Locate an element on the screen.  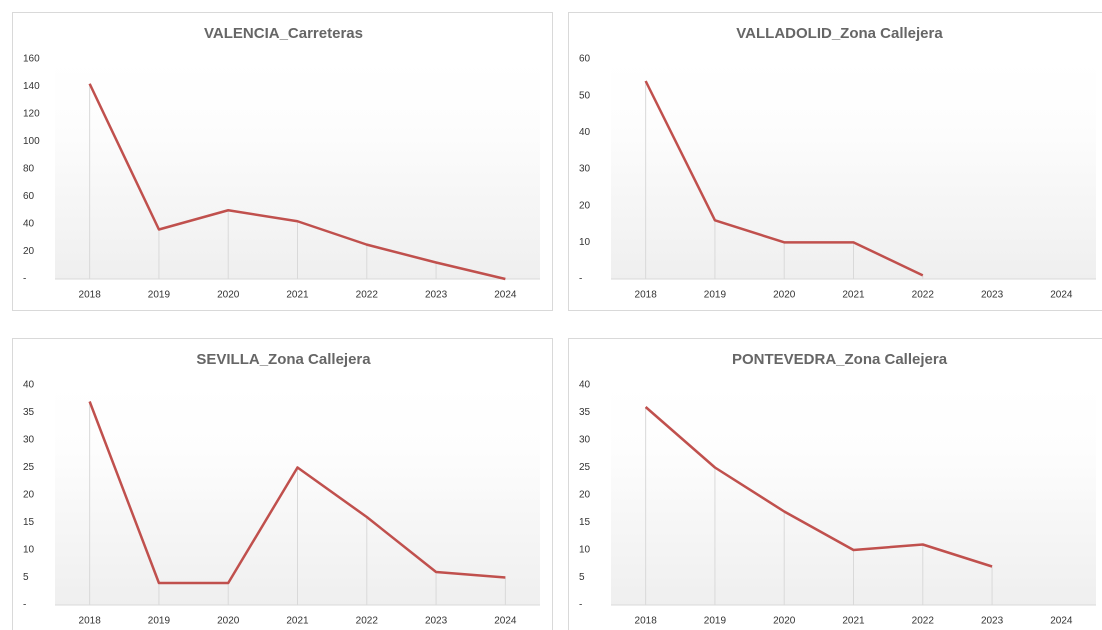
y-tick-label: 140 is located at coordinates (31, 86).